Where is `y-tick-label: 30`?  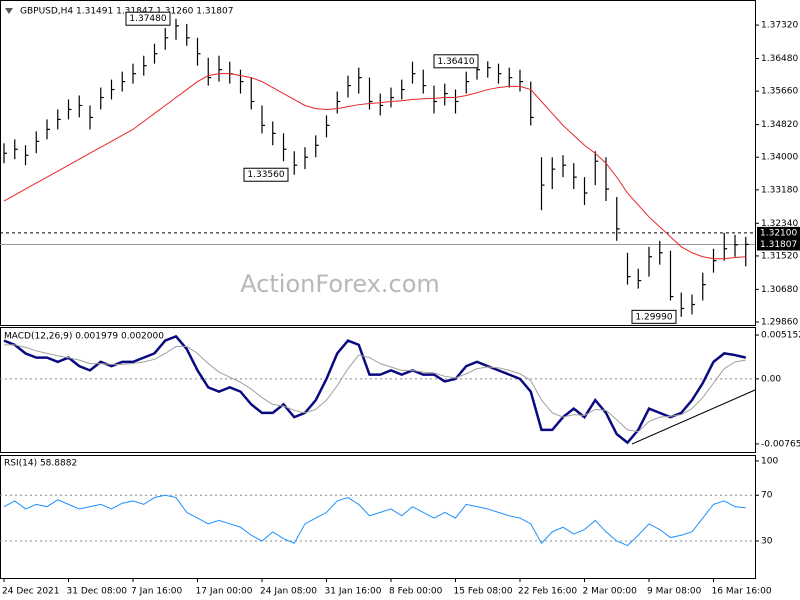
y-tick-label: 30 is located at coordinates (767, 541).